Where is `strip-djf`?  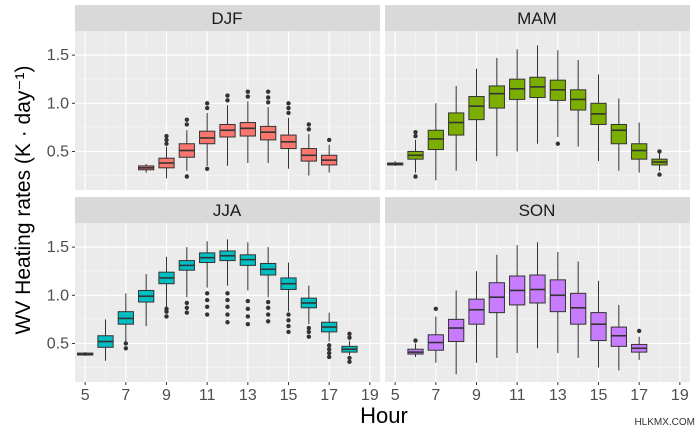 strip-djf is located at coordinates (227, 18).